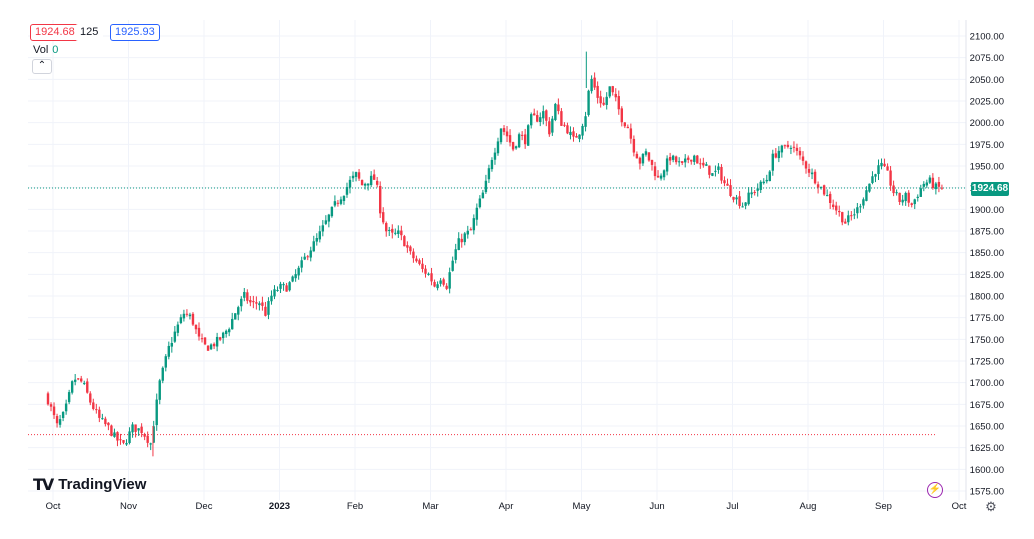  Describe the element at coordinates (987, 37) in the screenshot. I see `price-tick-label: 2100.00` at that location.